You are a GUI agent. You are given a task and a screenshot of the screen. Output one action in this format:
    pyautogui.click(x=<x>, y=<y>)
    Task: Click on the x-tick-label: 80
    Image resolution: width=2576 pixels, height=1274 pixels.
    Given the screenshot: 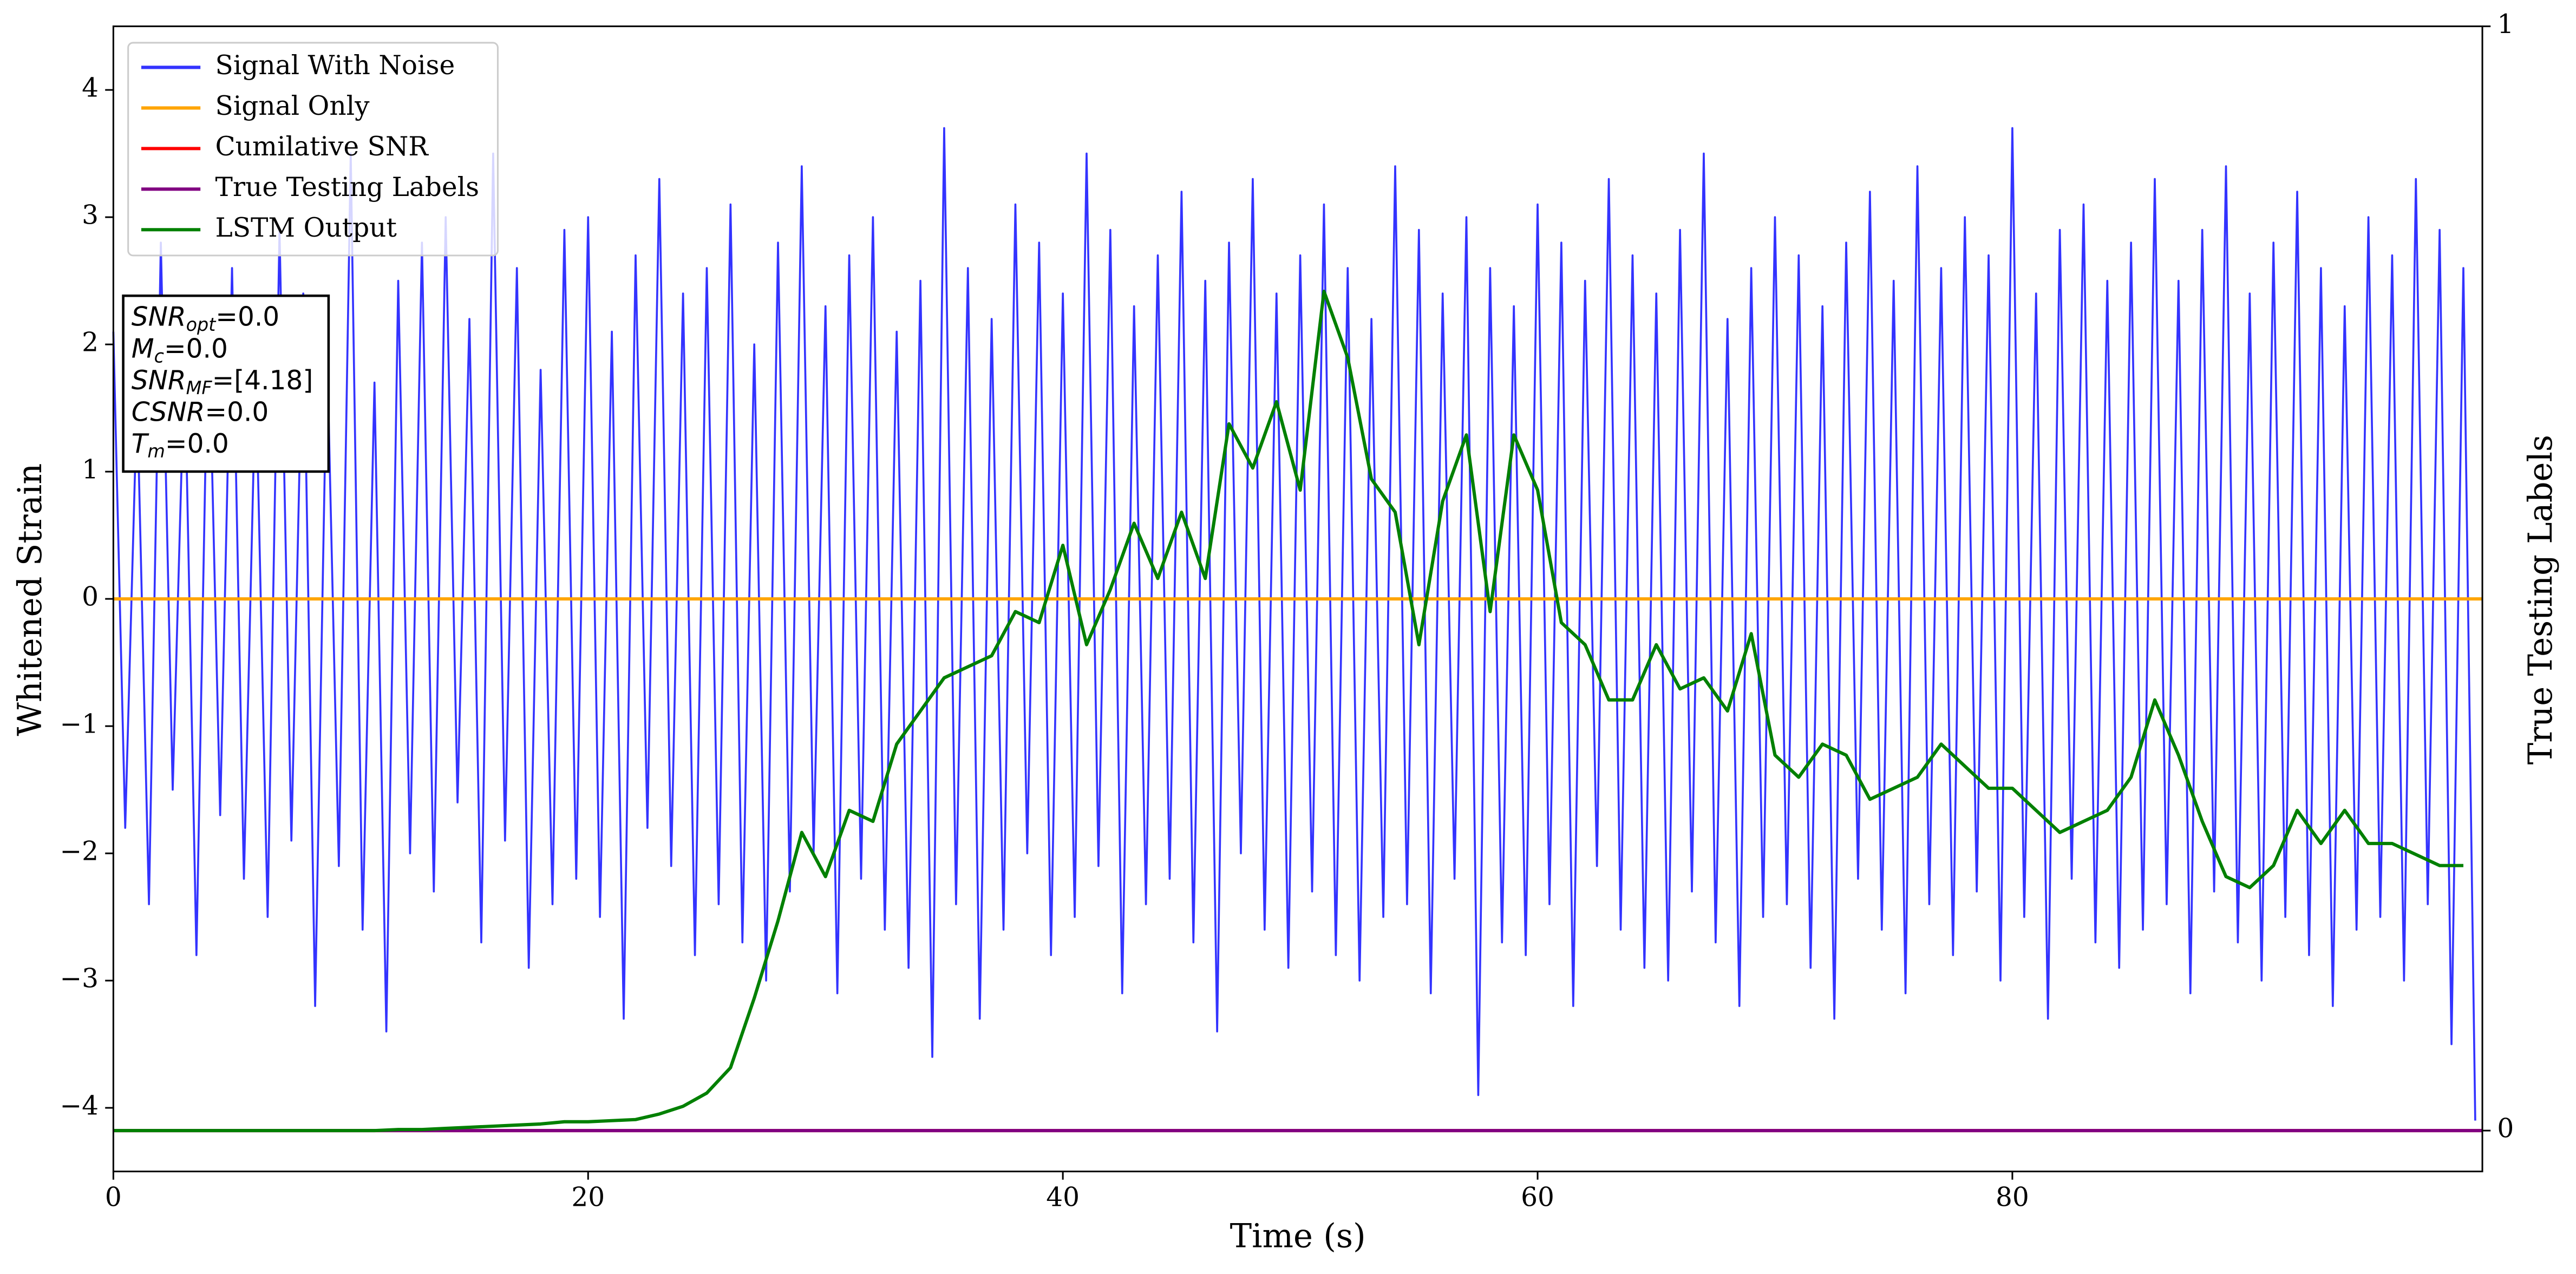 What is the action you would take?
    pyautogui.click(x=2012, y=1197)
    